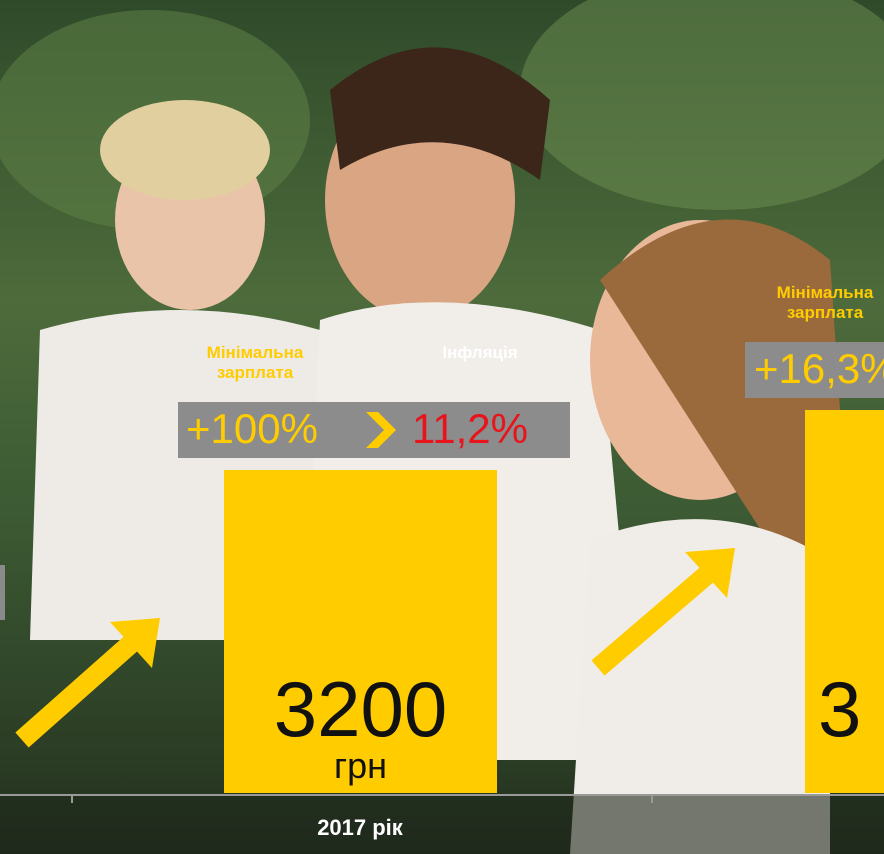  Describe the element at coordinates (360, 827) in the screenshot. I see `year: 2017 рік` at that location.